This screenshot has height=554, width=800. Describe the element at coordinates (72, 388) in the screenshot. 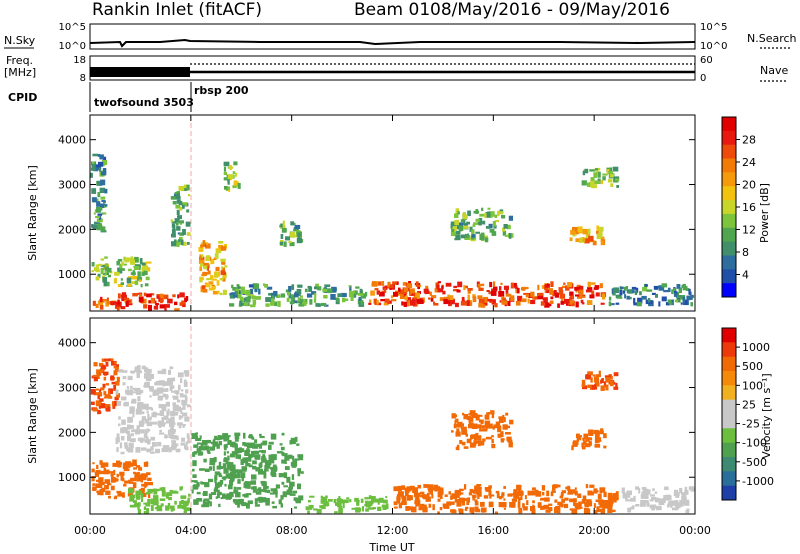

I see `velocity-ytick-label: 3000` at that location.